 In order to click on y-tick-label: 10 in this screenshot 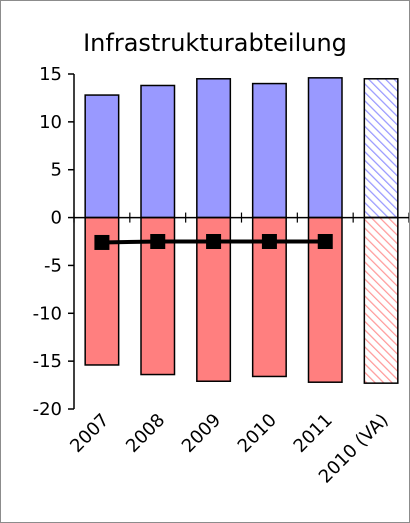, I will do `click(50, 122)`.